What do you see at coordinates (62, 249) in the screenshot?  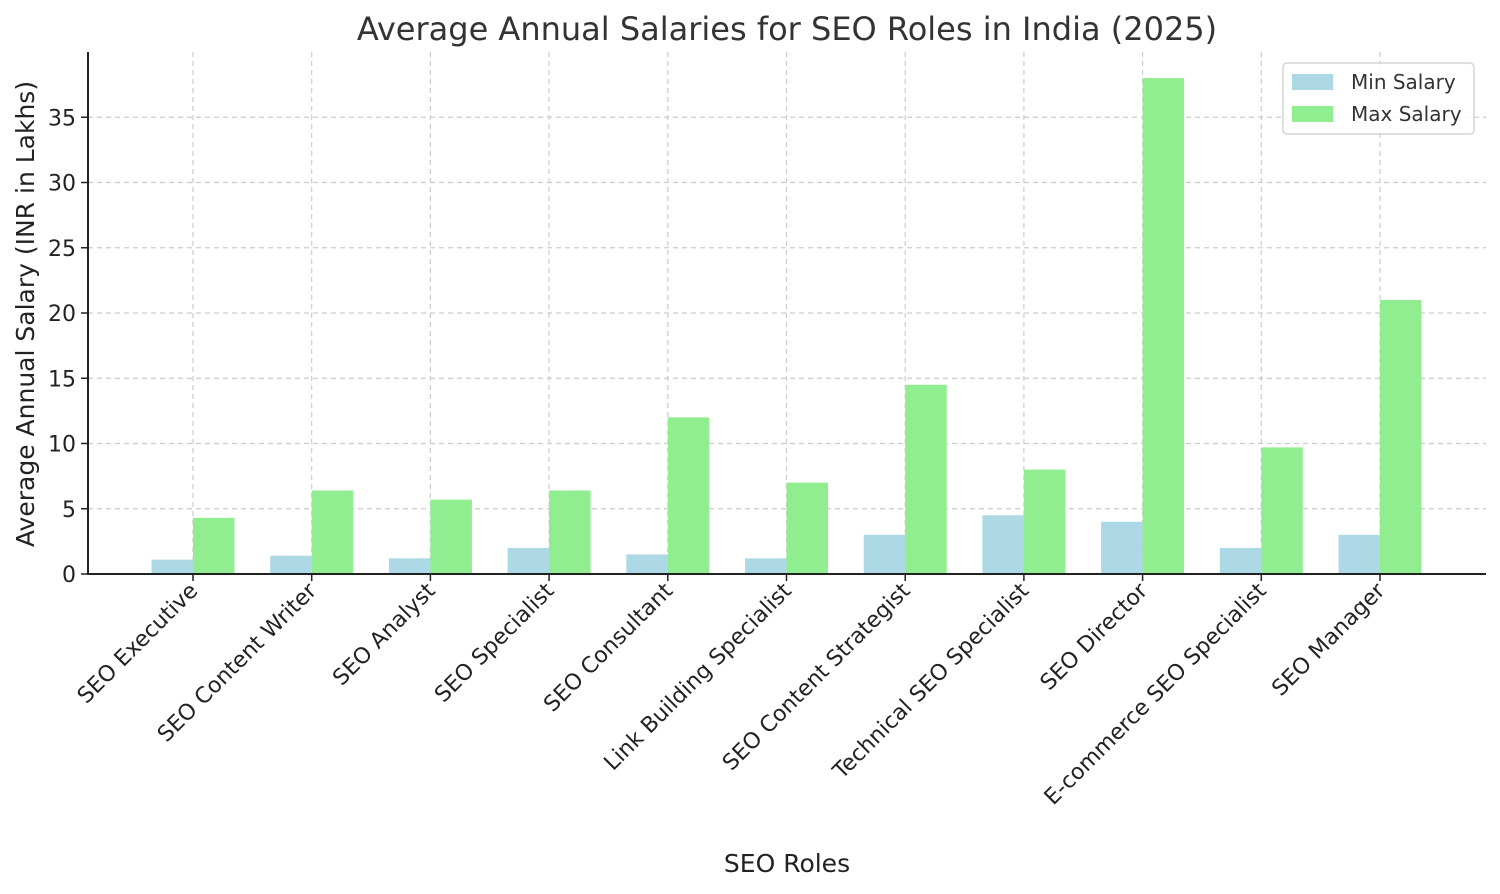 I see `y-tick-label: 25` at bounding box center [62, 249].